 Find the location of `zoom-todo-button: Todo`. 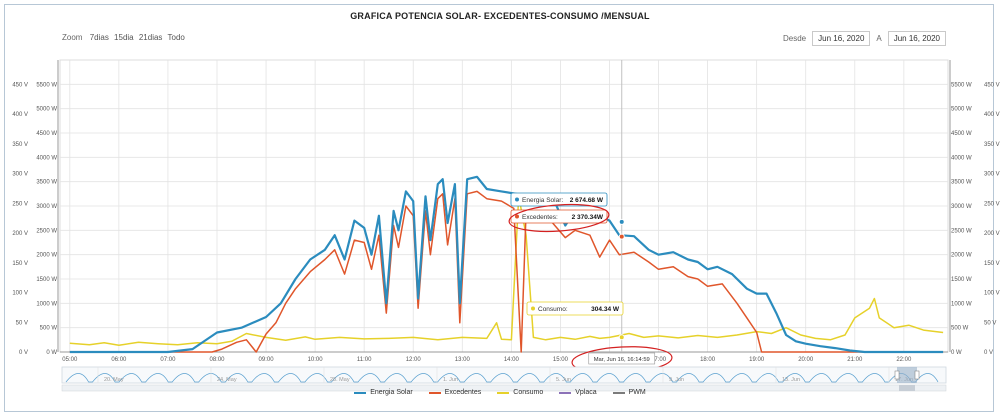

zoom-todo-button: Todo is located at coordinates (176, 37).